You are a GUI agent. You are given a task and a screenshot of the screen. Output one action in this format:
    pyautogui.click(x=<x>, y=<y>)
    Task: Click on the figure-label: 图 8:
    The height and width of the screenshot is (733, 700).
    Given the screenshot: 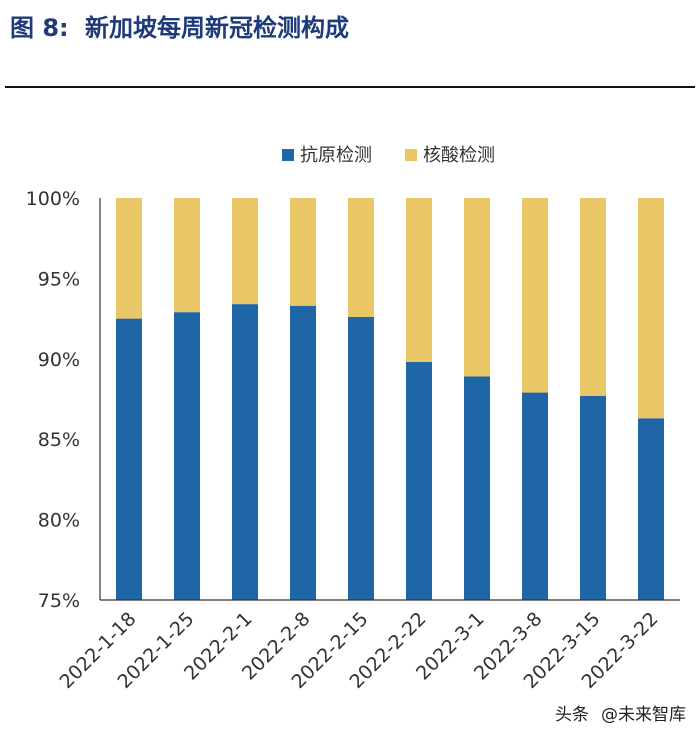 What is the action you would take?
    pyautogui.click(x=39, y=28)
    